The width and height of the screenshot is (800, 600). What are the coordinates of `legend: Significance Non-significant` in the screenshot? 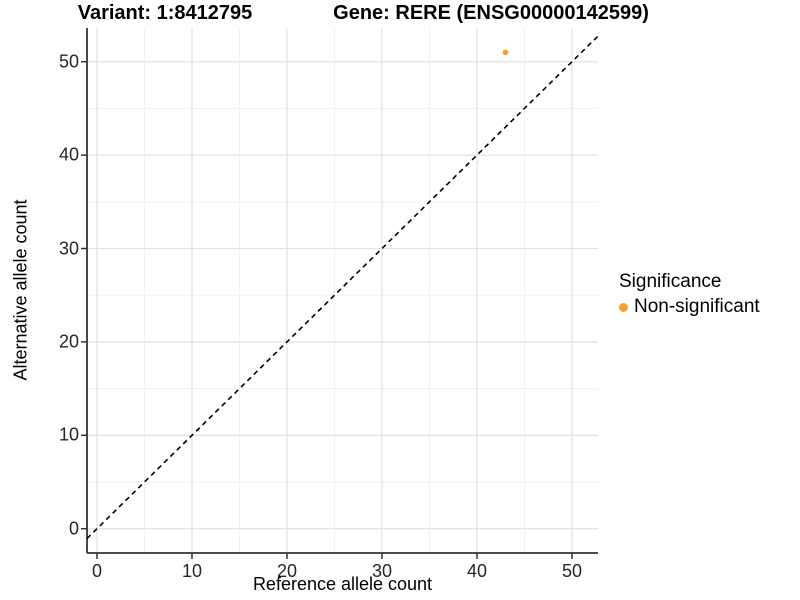 It's located at (689, 294).